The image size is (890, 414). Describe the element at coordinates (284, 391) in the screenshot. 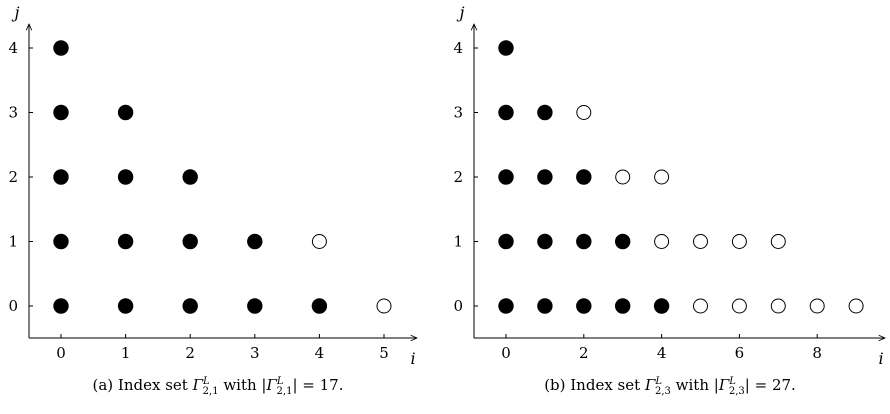

I see `caption-a-sub2: 2,1` at that location.